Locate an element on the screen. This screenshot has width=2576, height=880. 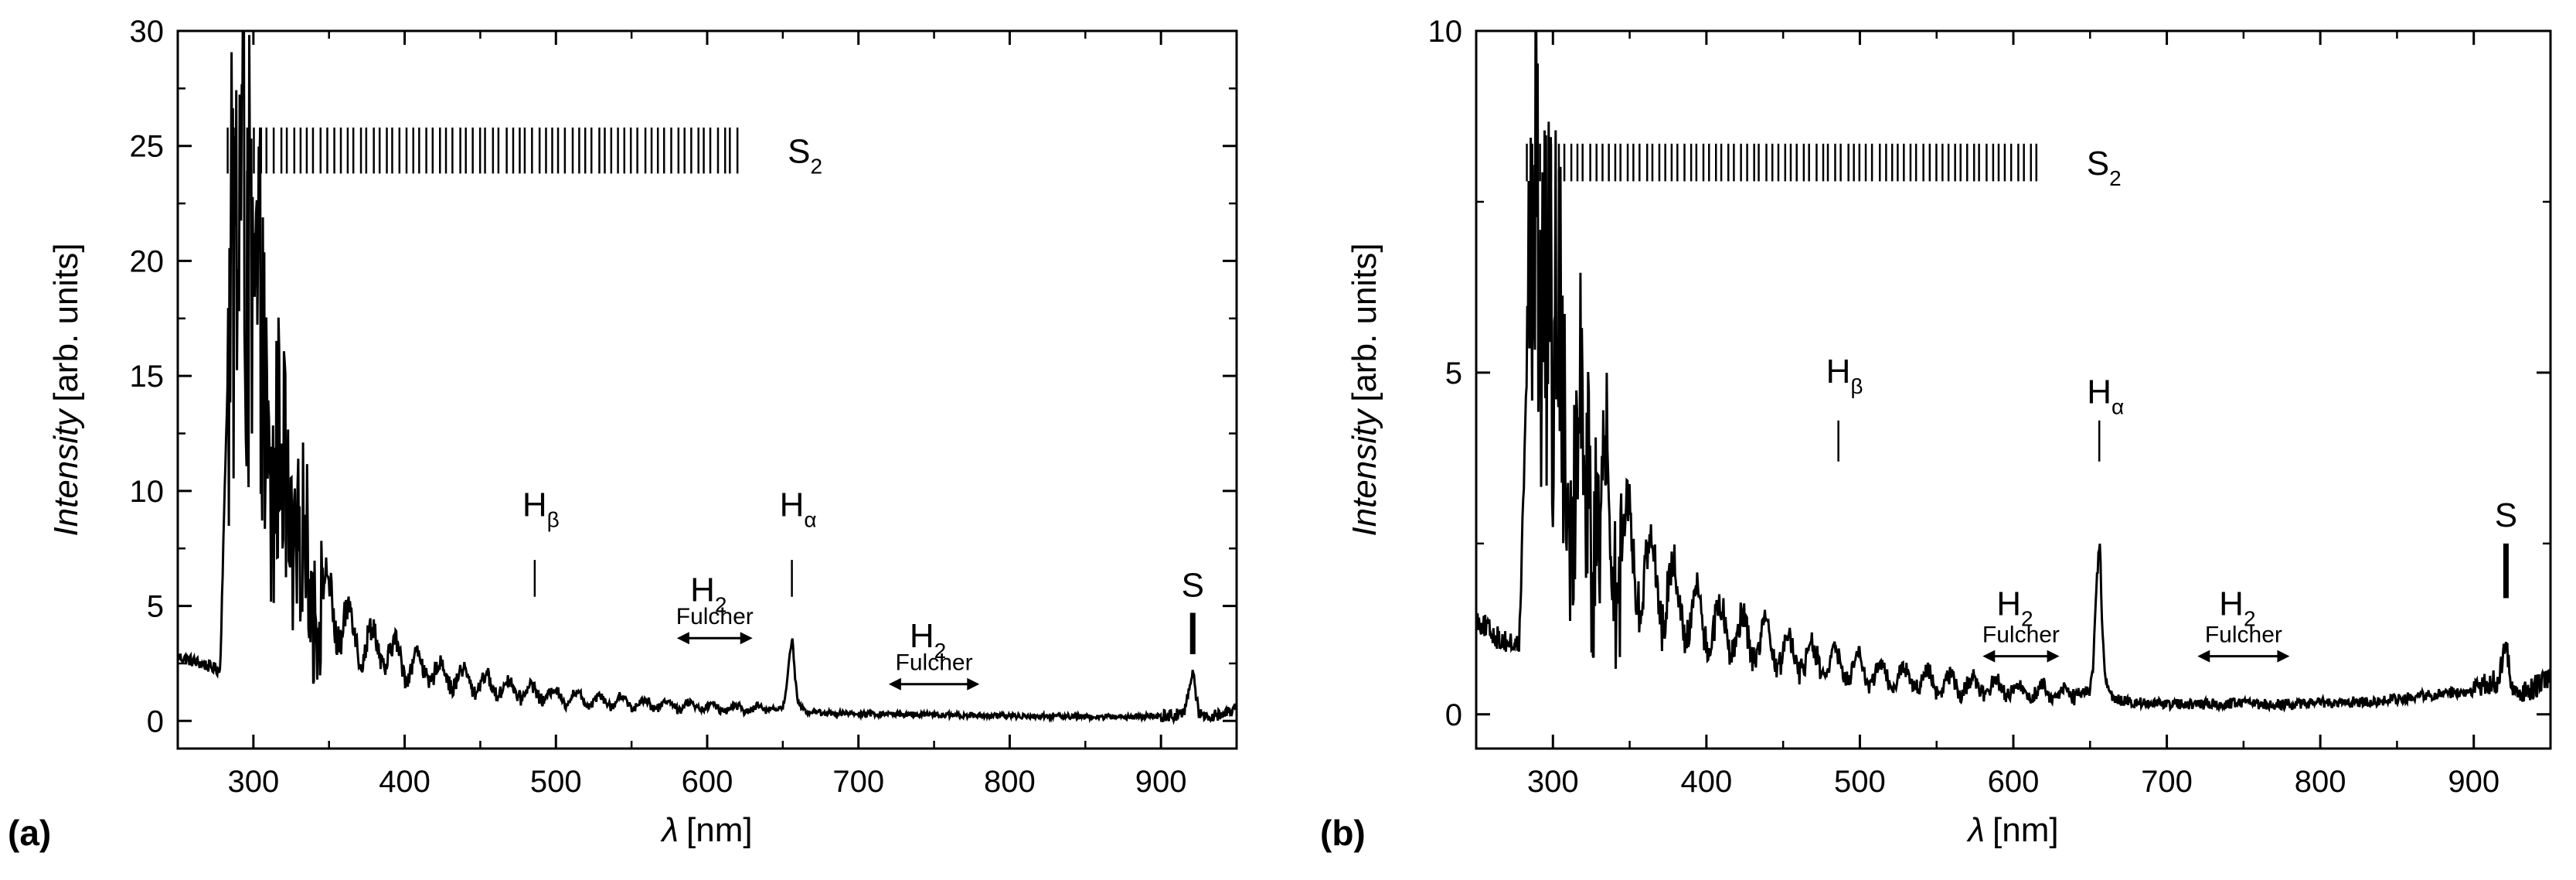
panel-label: (b) is located at coordinates (1343, 833).